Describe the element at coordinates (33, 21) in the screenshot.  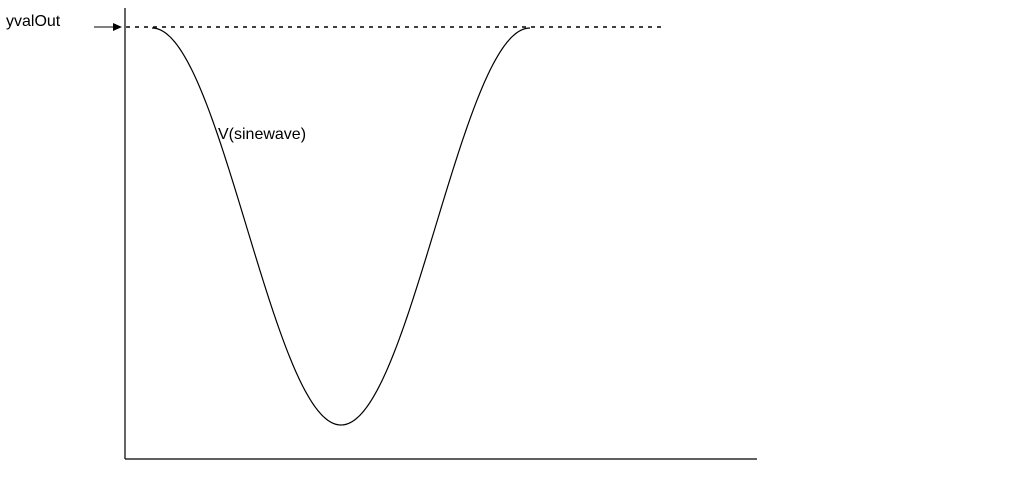
I see `marker-label: yvalOut` at that location.